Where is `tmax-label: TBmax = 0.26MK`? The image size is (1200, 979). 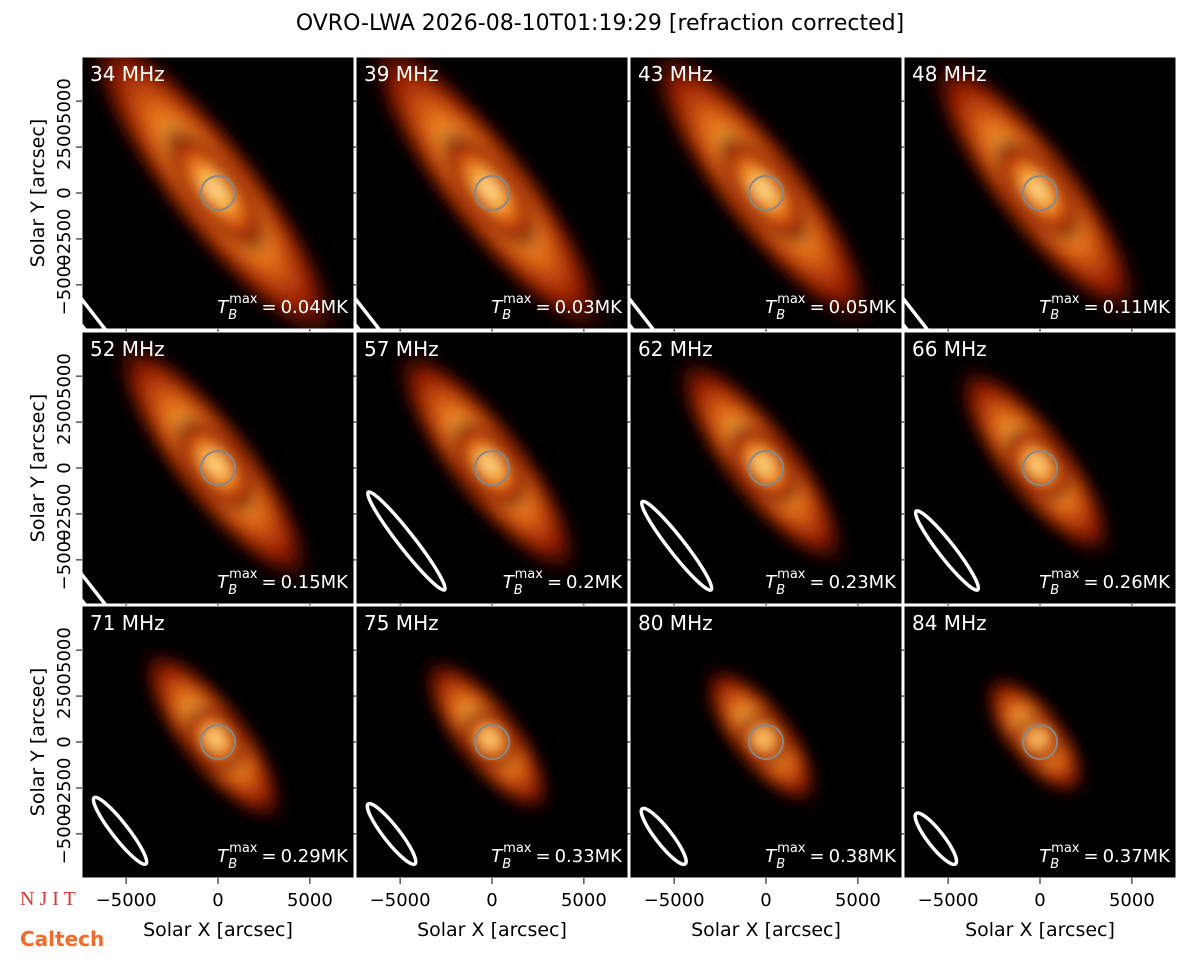 tmax-label: TBmax = 0.26MK is located at coordinates (1105, 582).